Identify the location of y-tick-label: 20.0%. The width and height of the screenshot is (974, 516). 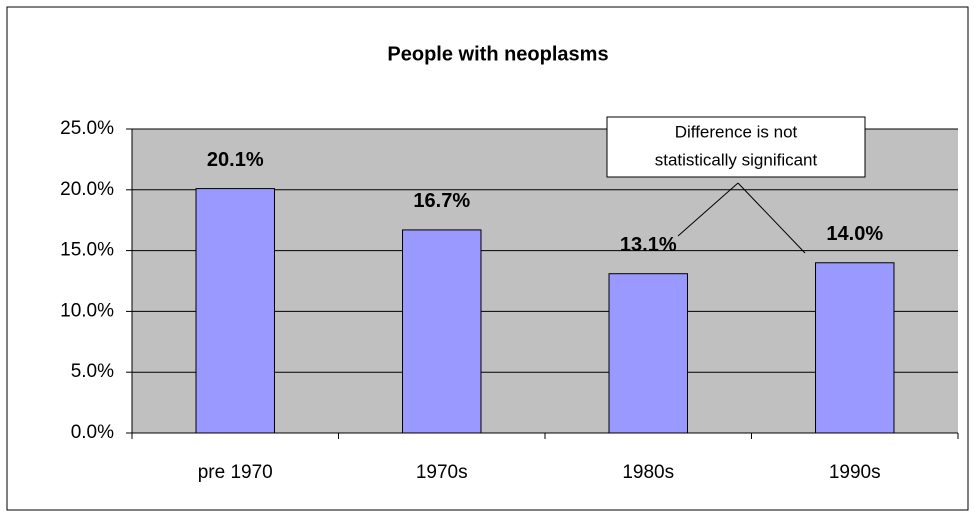
(87, 189).